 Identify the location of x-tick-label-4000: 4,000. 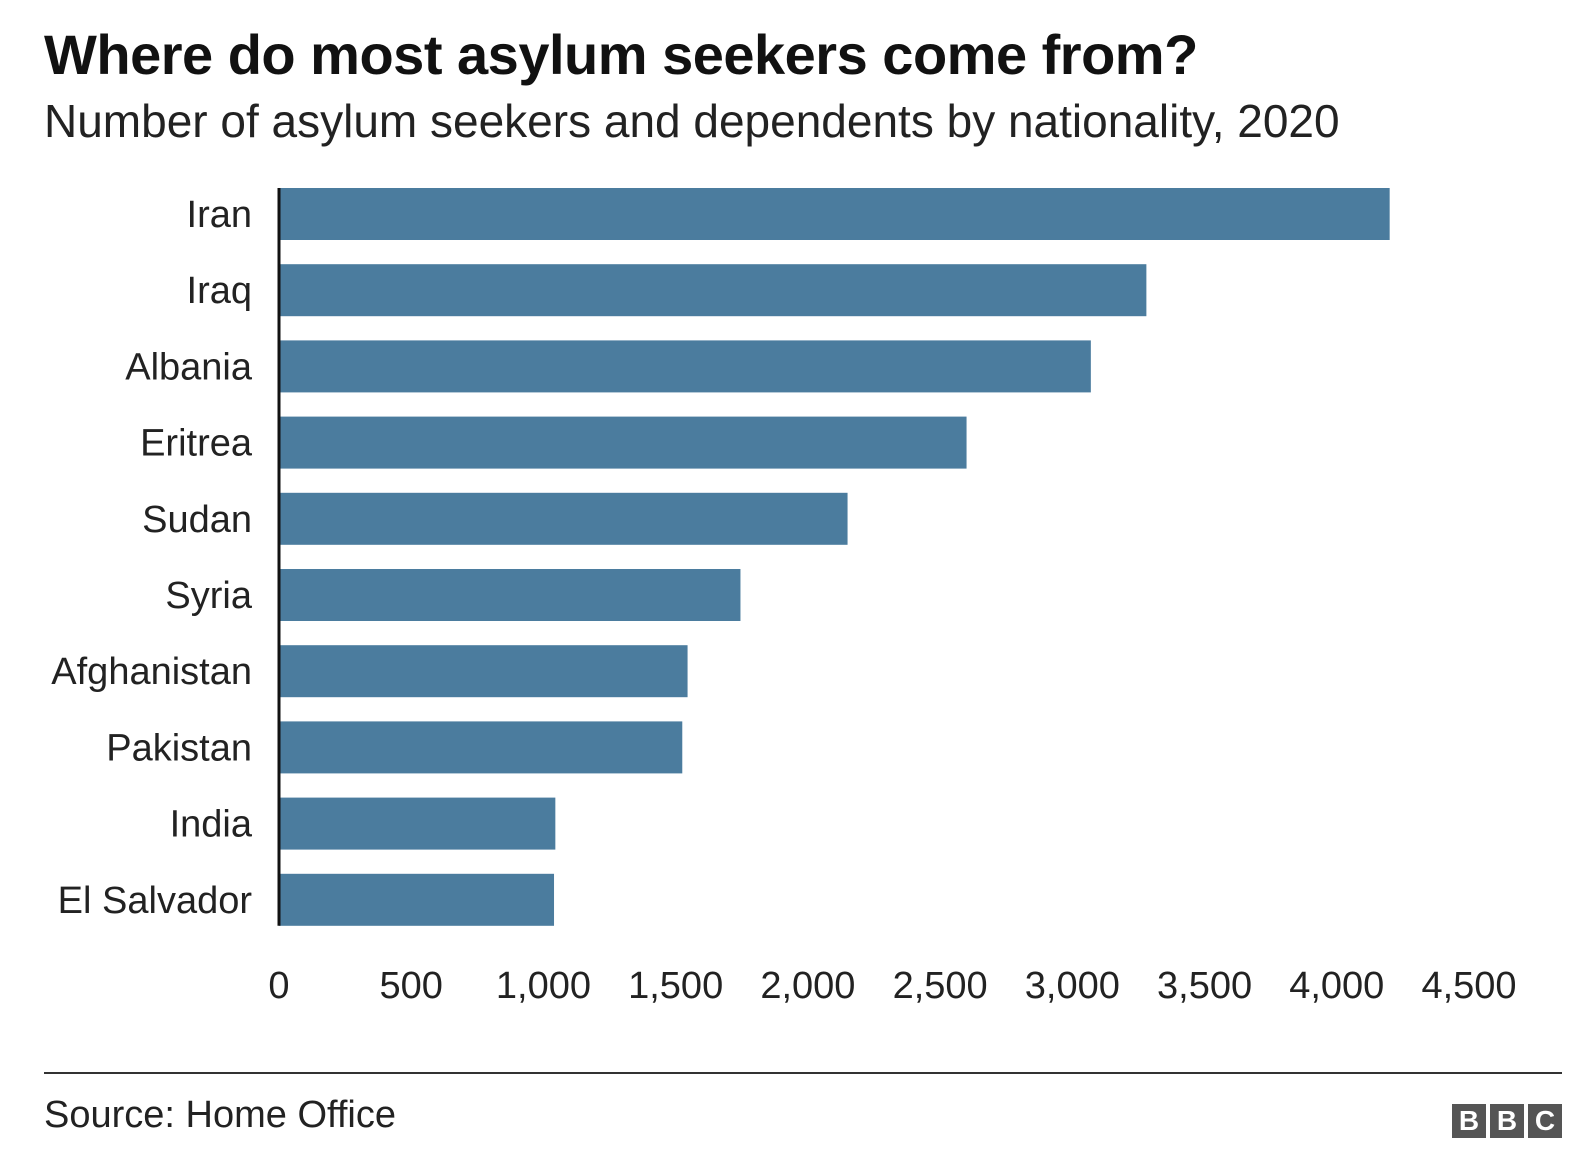
(1336, 986).